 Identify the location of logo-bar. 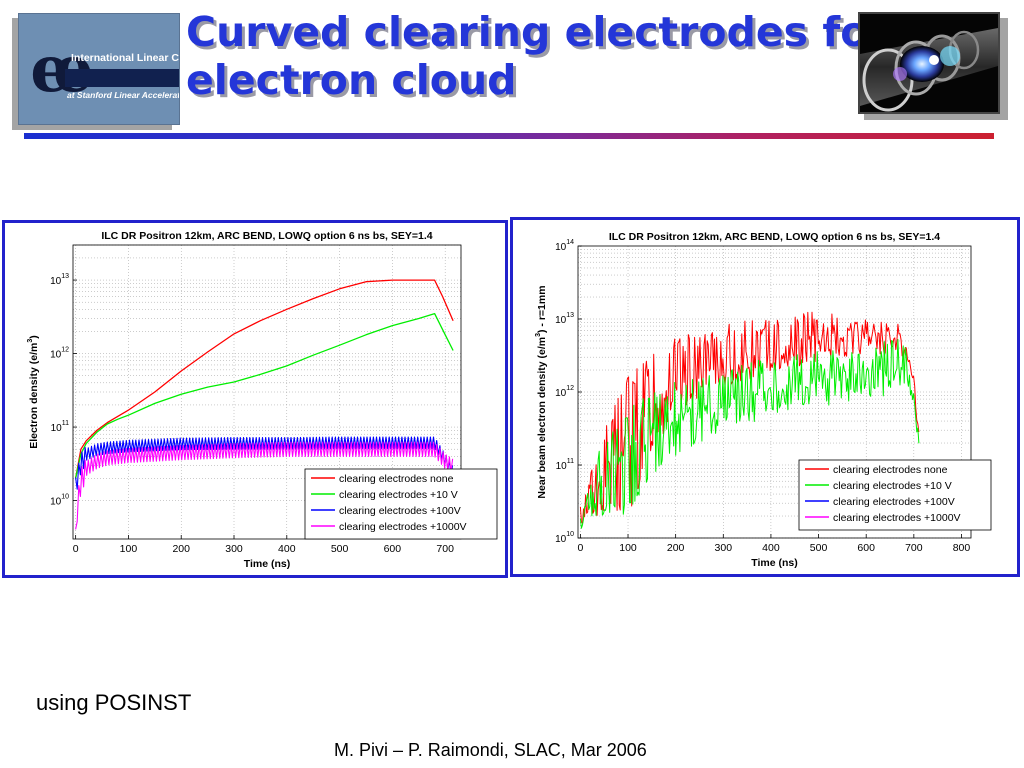
(122, 78).